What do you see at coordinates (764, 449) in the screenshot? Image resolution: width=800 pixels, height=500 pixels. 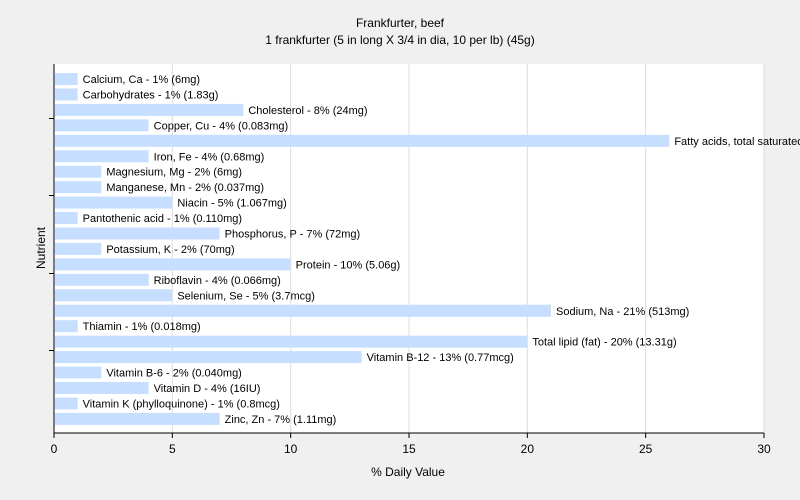 I see `x-tick-label: 30` at bounding box center [764, 449].